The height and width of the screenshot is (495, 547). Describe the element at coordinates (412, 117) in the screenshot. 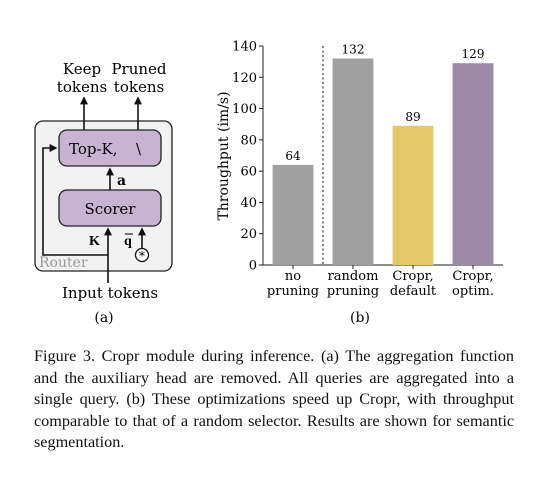

I see `bar-value-label: 89` at that location.